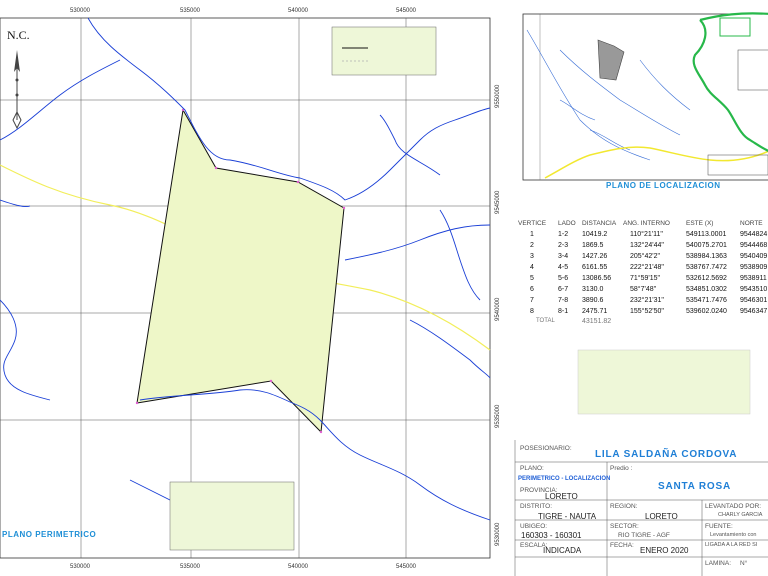 This screenshot has width=768, height=576. I want to click on sector-value: RIO TIGRE - AGF, so click(644, 535).